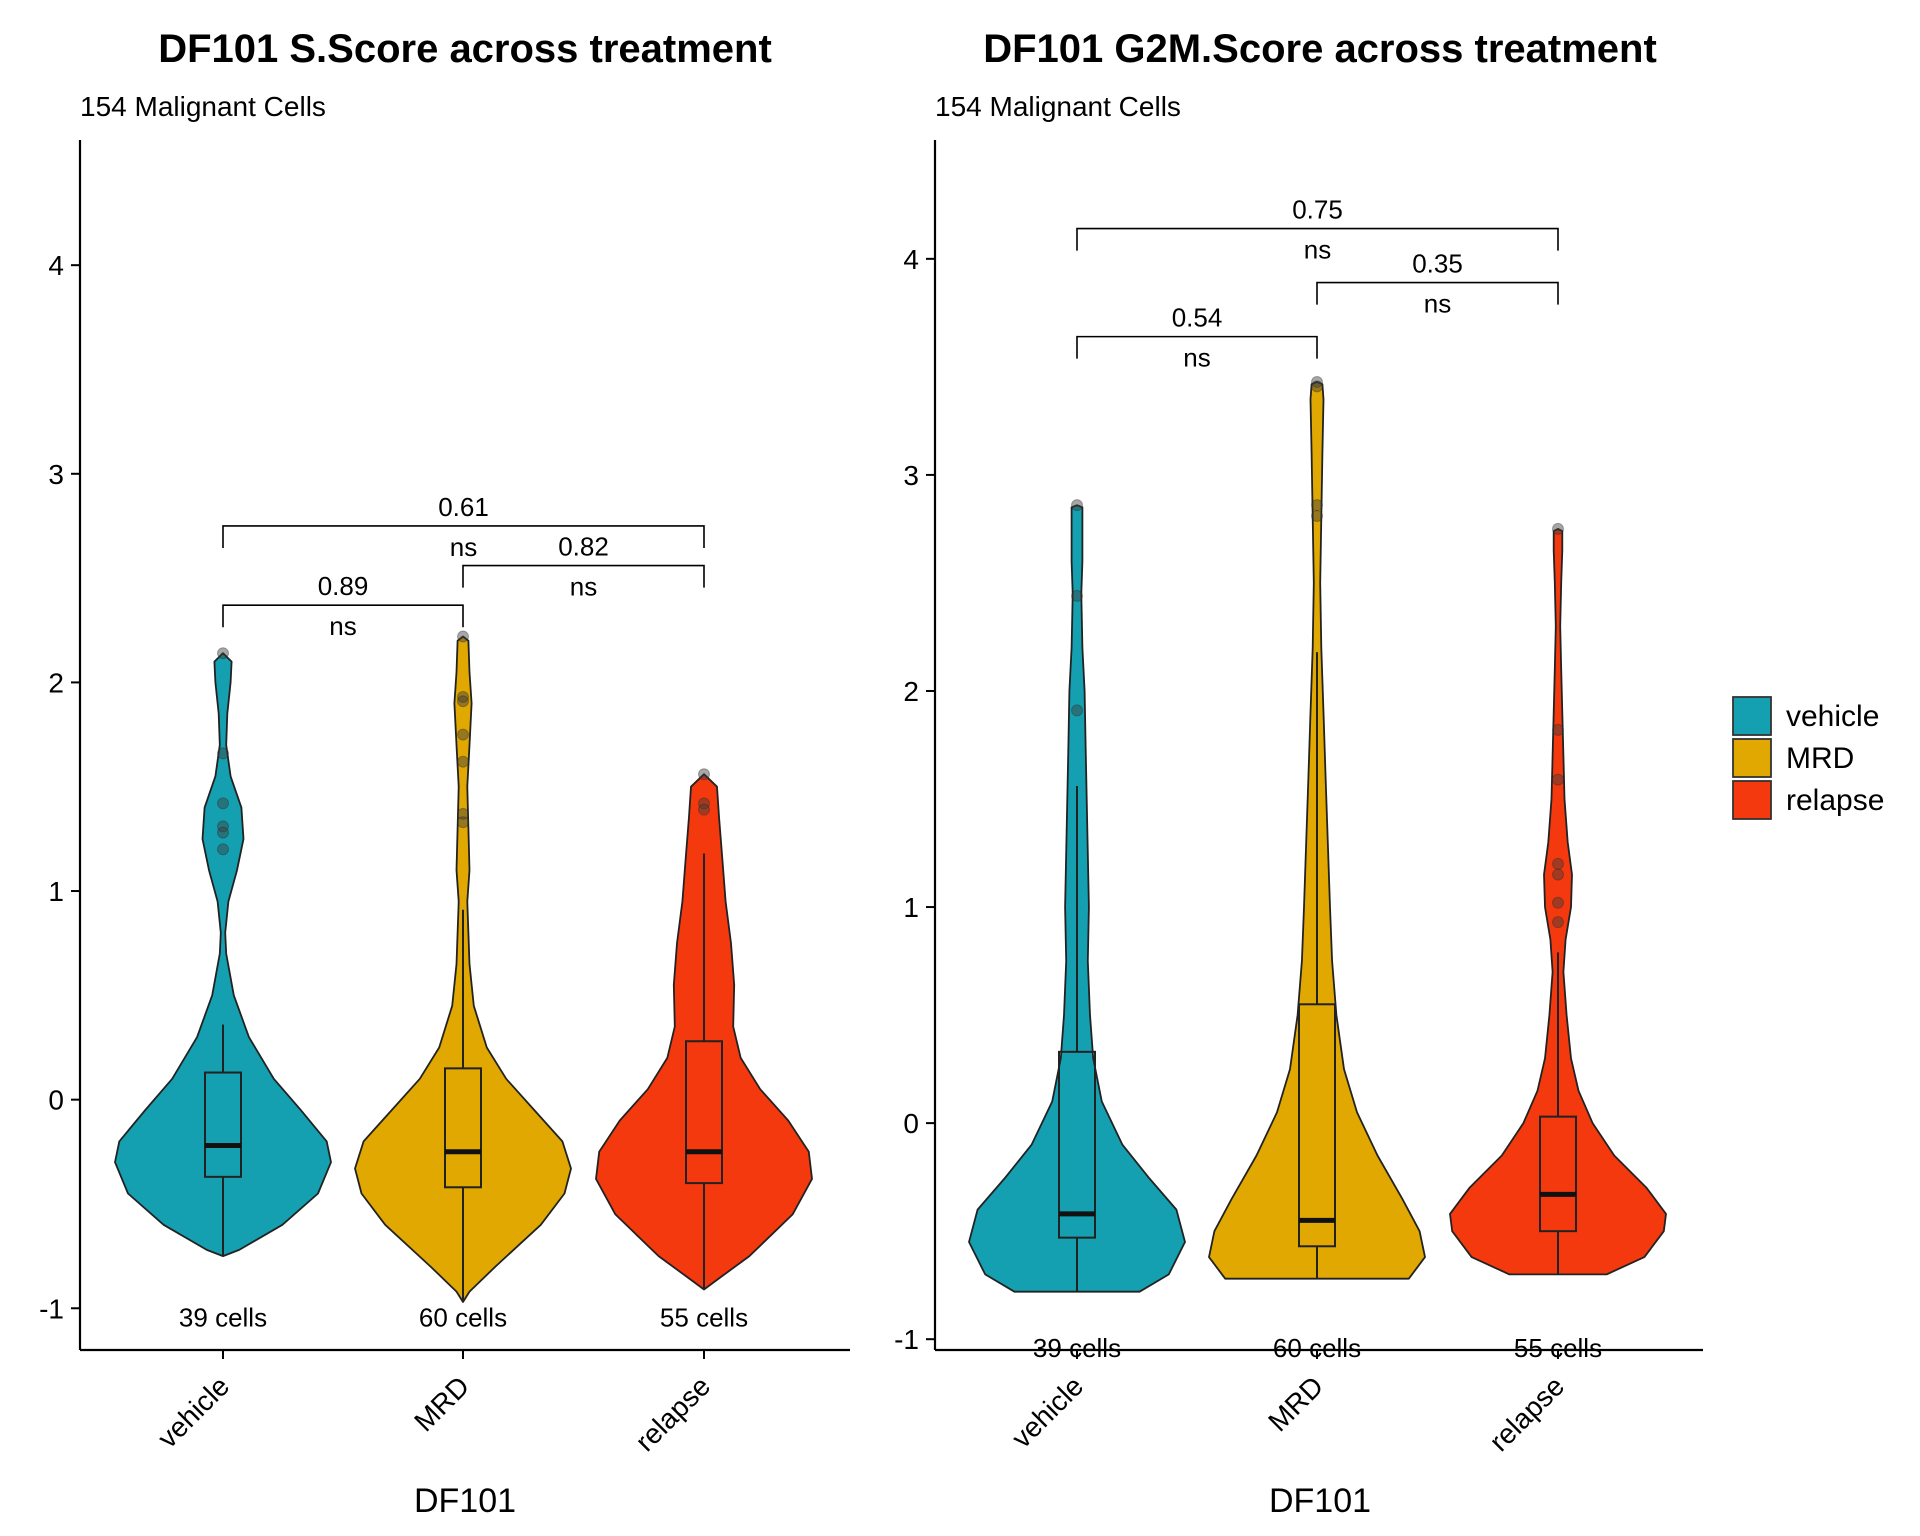  Describe the element at coordinates (911, 259) in the screenshot. I see `g2m-score-y-tick-label: 4` at that location.